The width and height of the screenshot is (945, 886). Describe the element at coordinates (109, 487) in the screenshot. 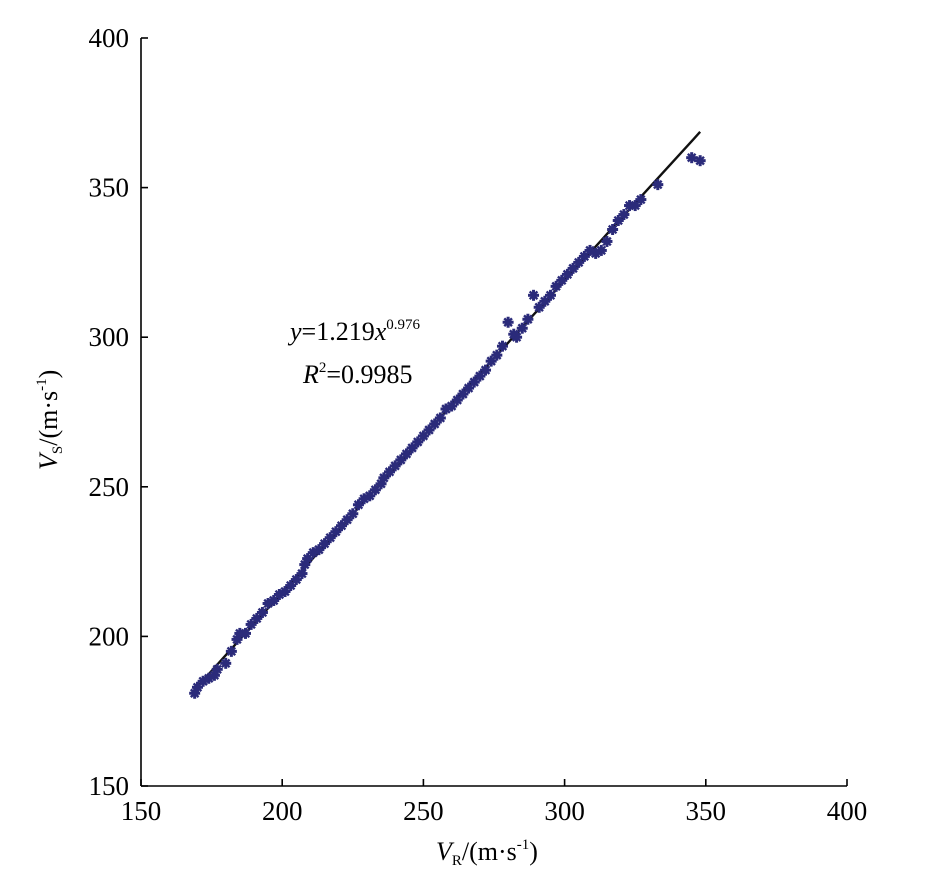

I see `y-tick-label: 250` at that location.